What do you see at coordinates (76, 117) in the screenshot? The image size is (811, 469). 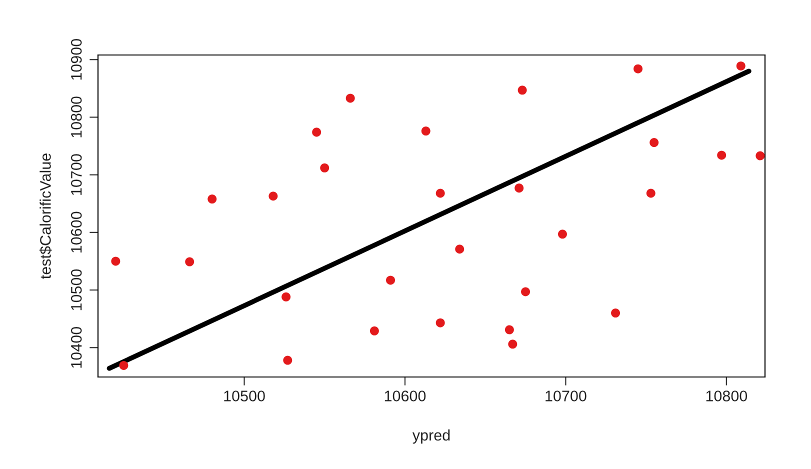 I see `y-tick-label: 10800` at bounding box center [76, 117].